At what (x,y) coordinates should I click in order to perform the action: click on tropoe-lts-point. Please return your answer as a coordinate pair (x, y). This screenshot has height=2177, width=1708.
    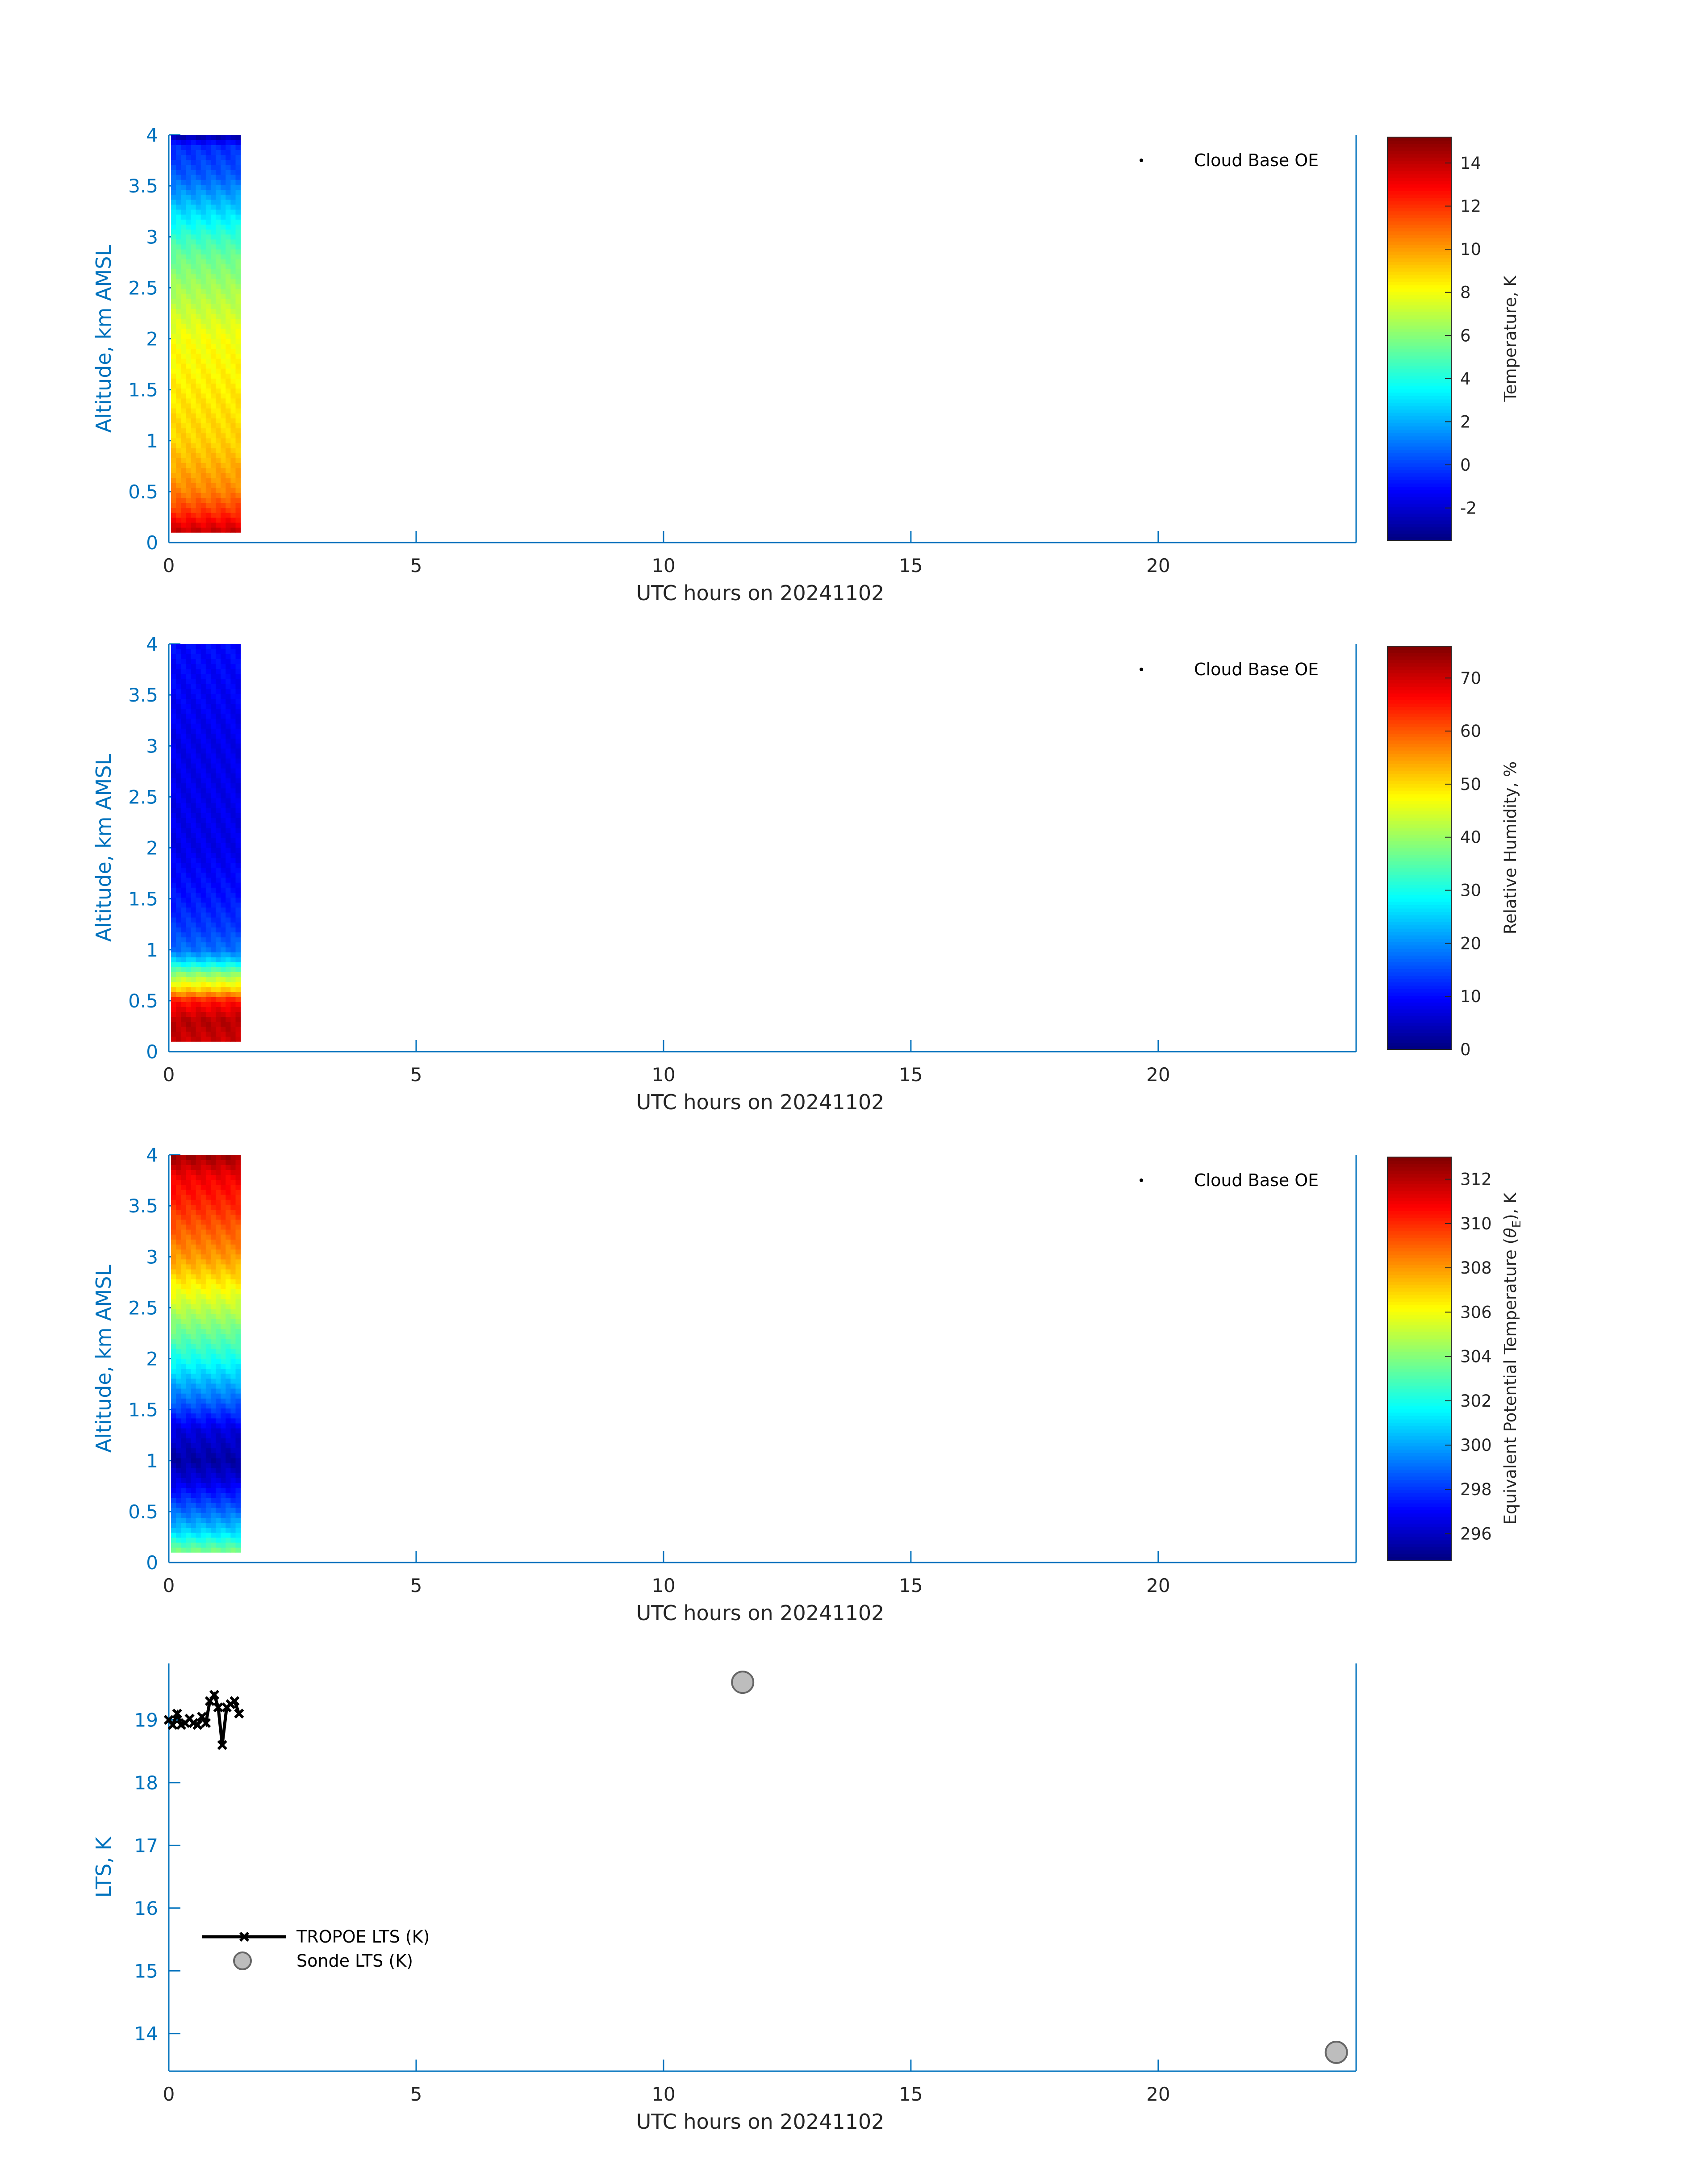
    Looking at the image, I should click on (218, 1707).